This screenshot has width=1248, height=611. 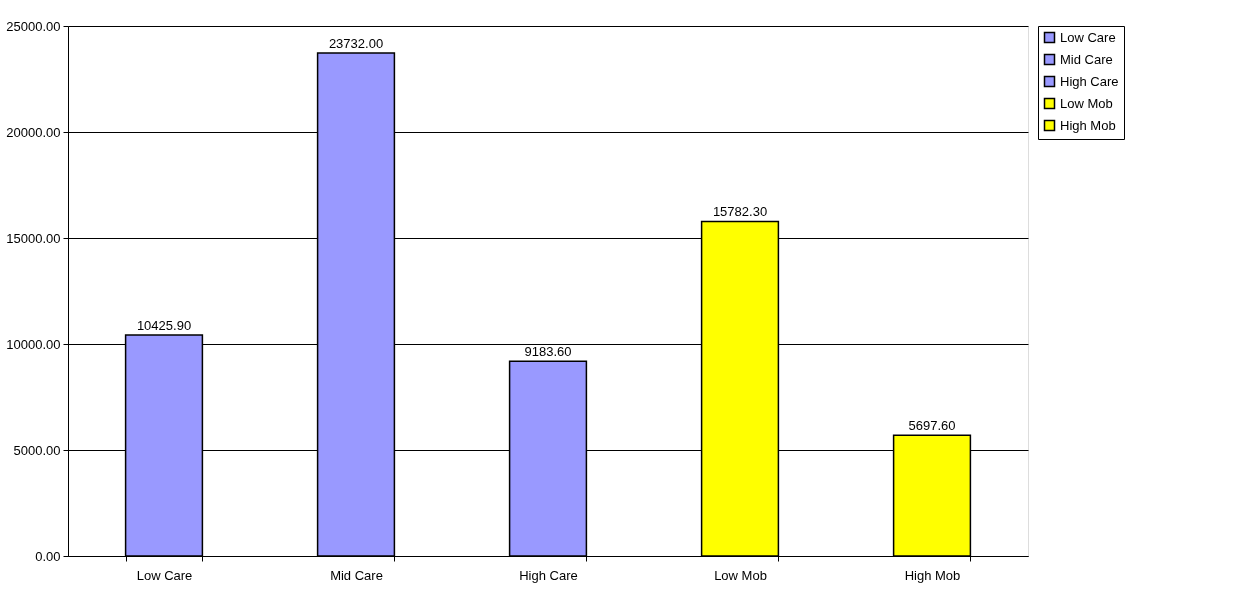 What do you see at coordinates (33, 132) in the screenshot?
I see `y-tick-label: 20000.00` at bounding box center [33, 132].